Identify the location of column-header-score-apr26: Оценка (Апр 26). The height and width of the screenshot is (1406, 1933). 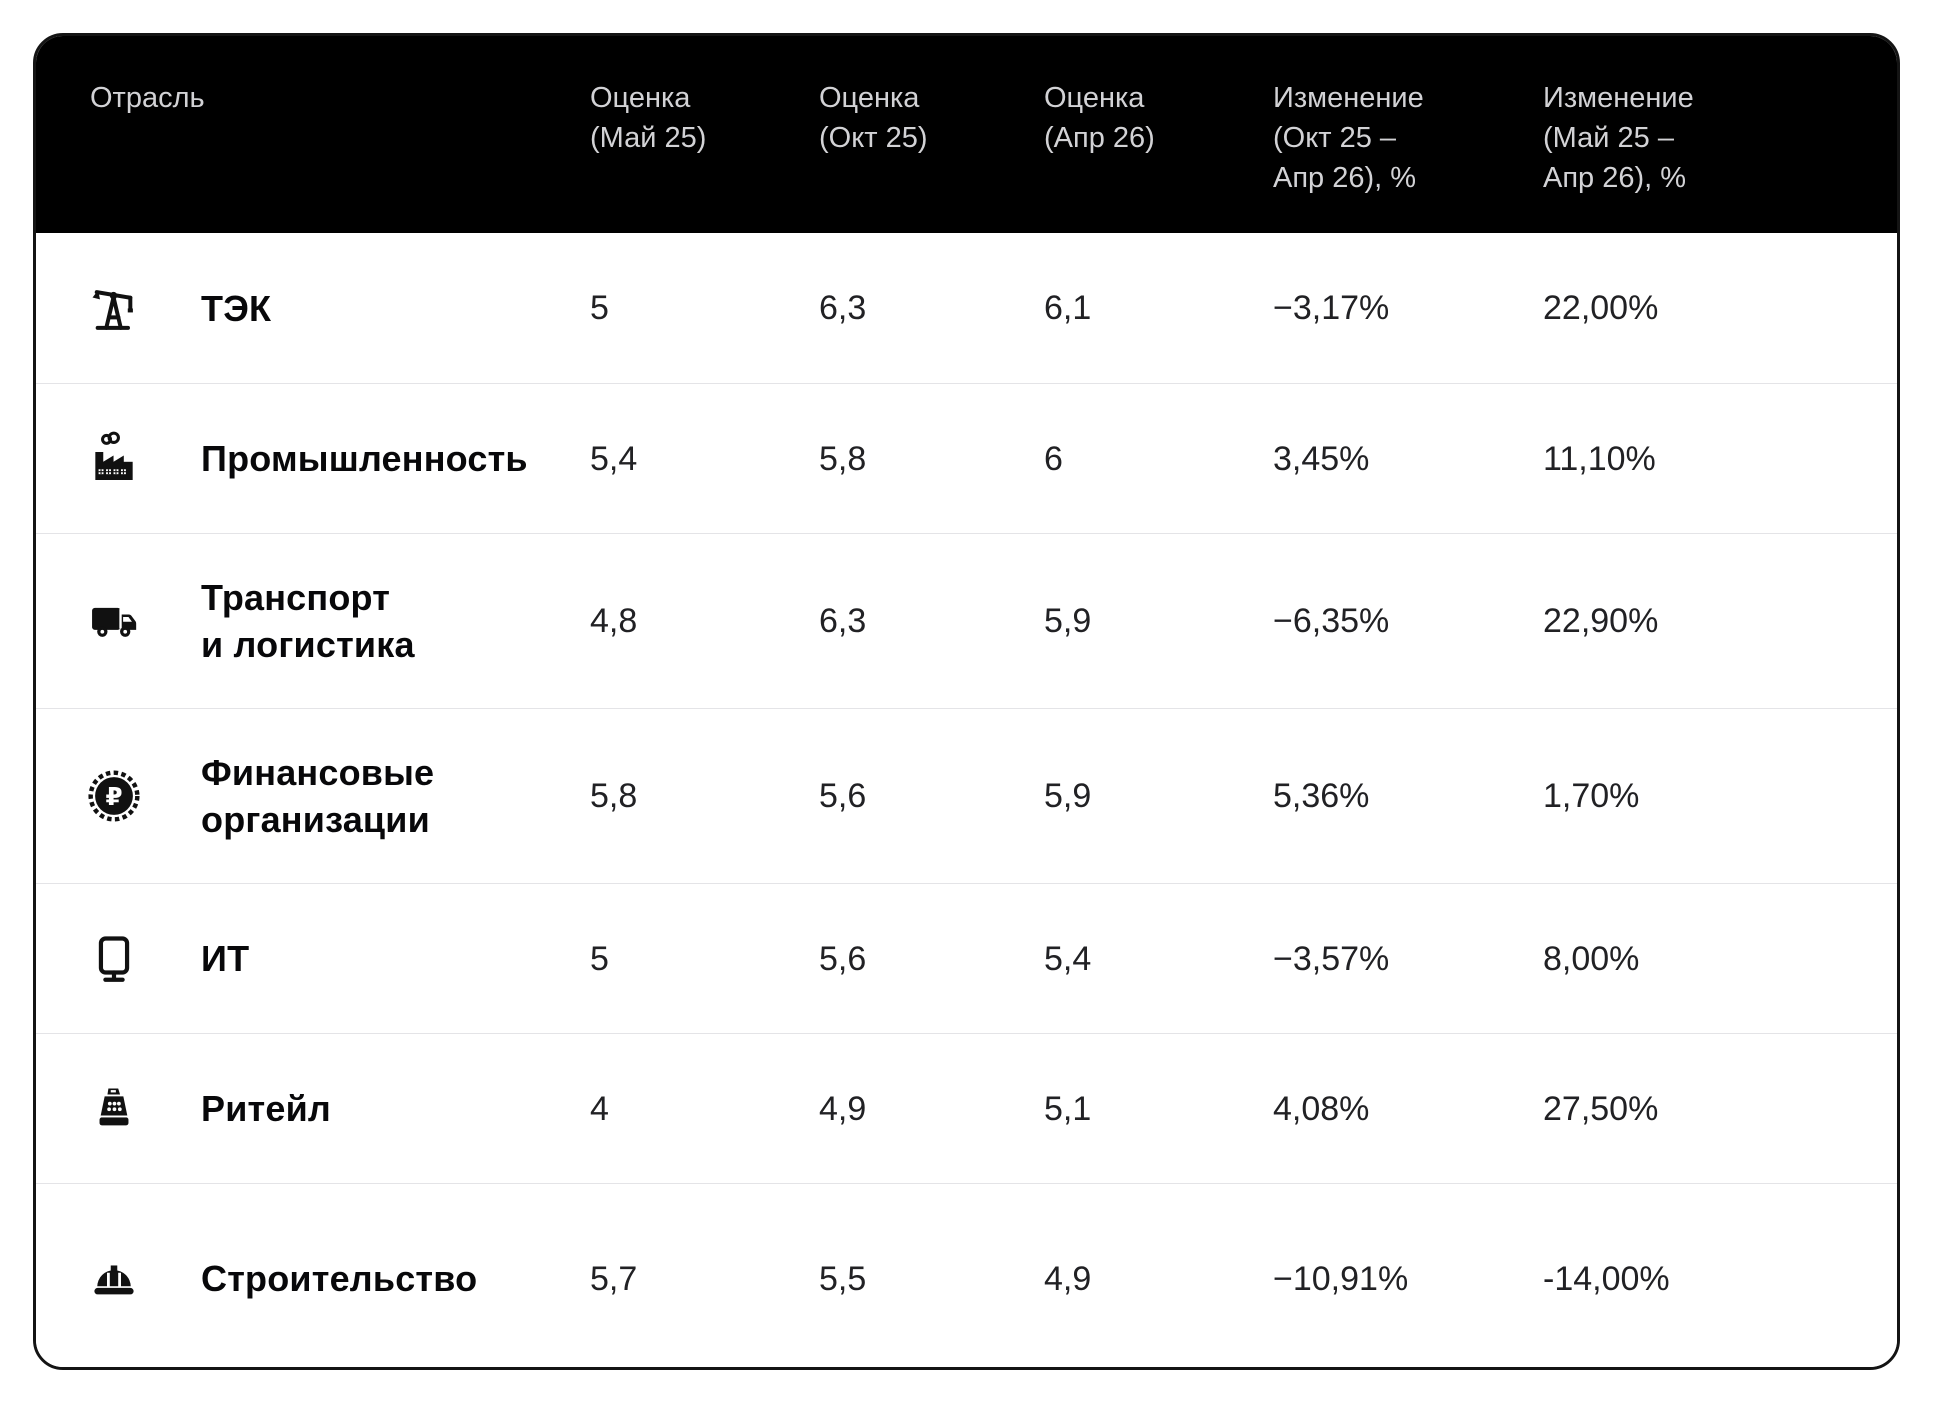
(1099, 118).